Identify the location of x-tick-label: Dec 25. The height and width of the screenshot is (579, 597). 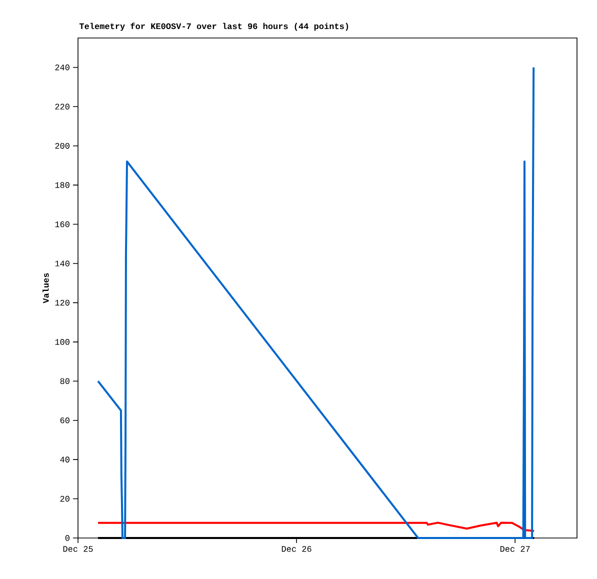
(78, 549).